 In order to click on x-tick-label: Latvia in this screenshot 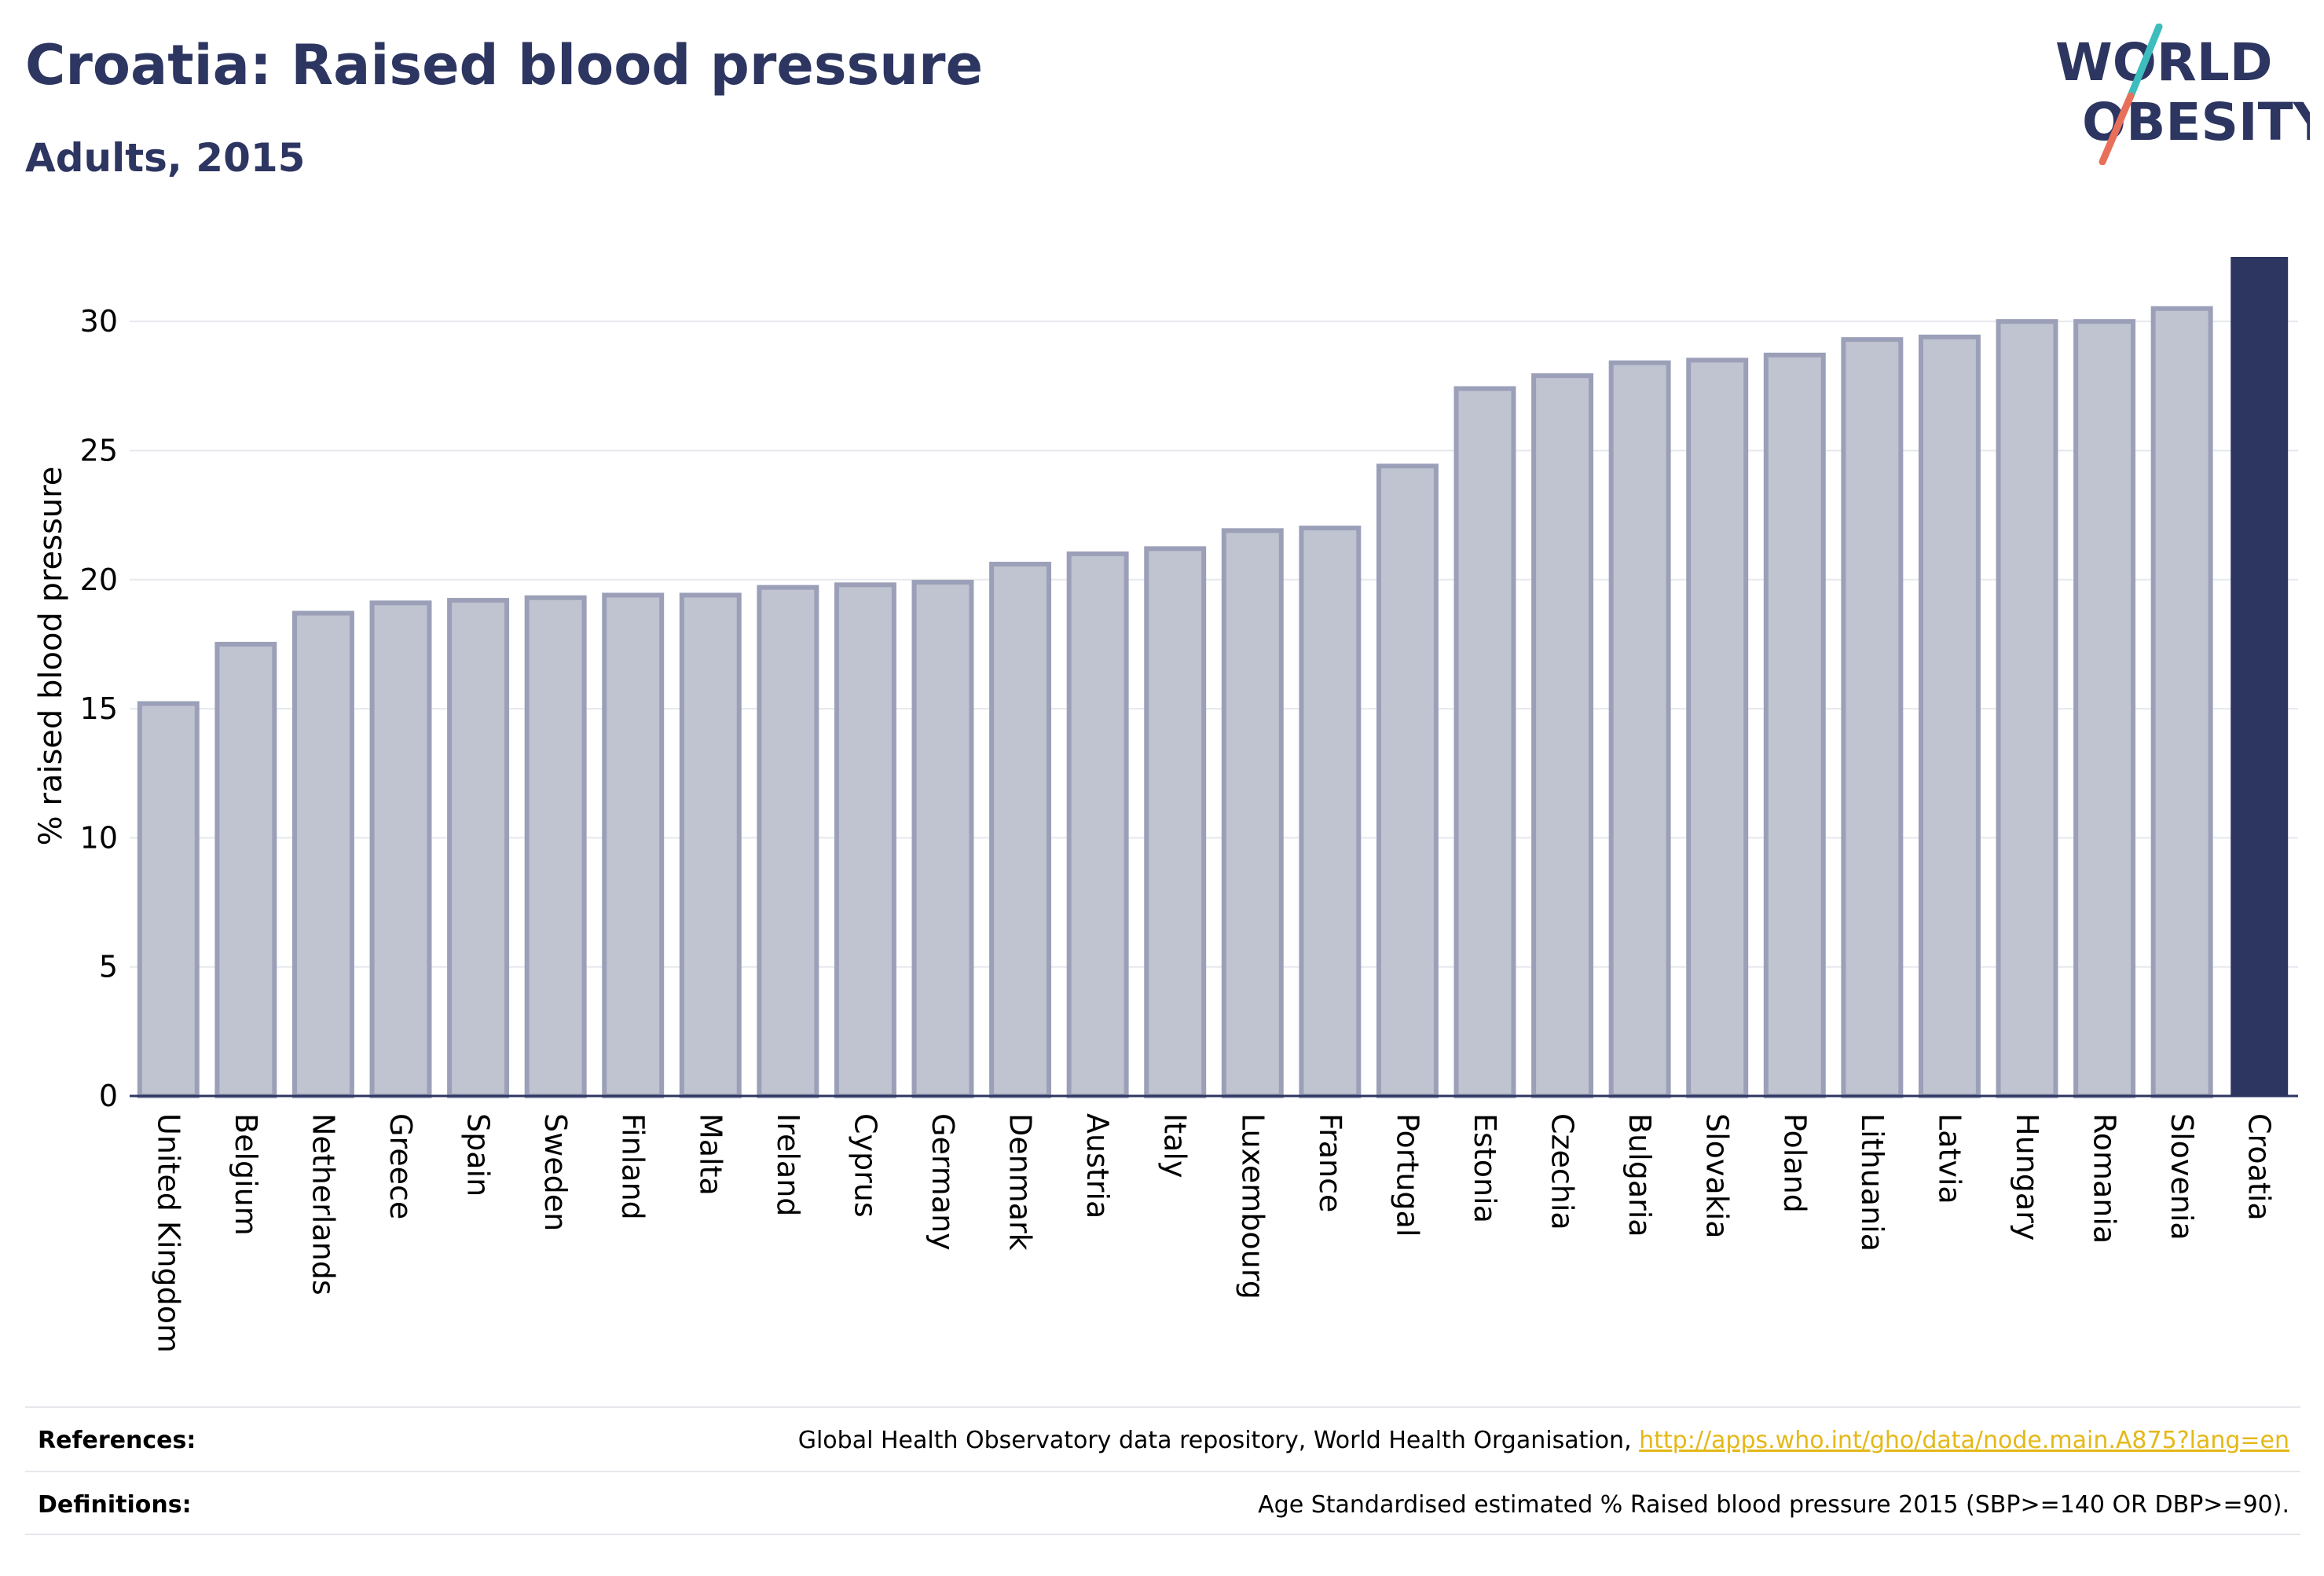, I will do `click(1949, 1158)`.